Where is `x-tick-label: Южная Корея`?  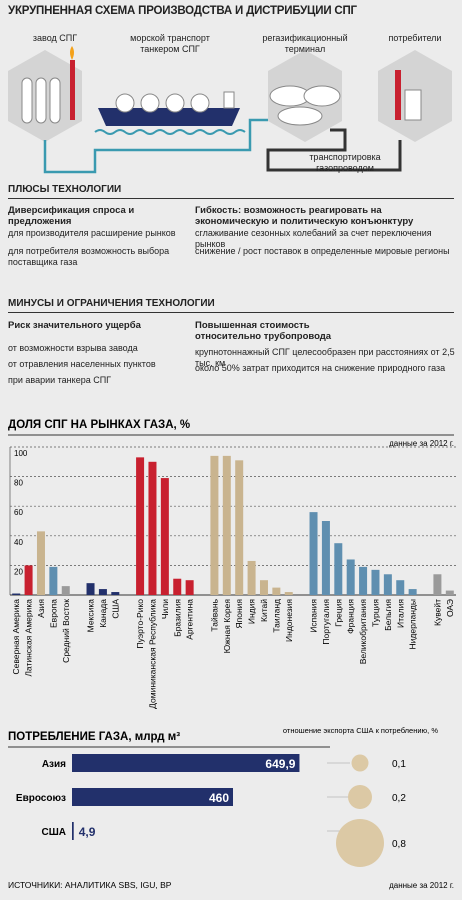
x-tick-label: Южная Корея is located at coordinates (227, 626).